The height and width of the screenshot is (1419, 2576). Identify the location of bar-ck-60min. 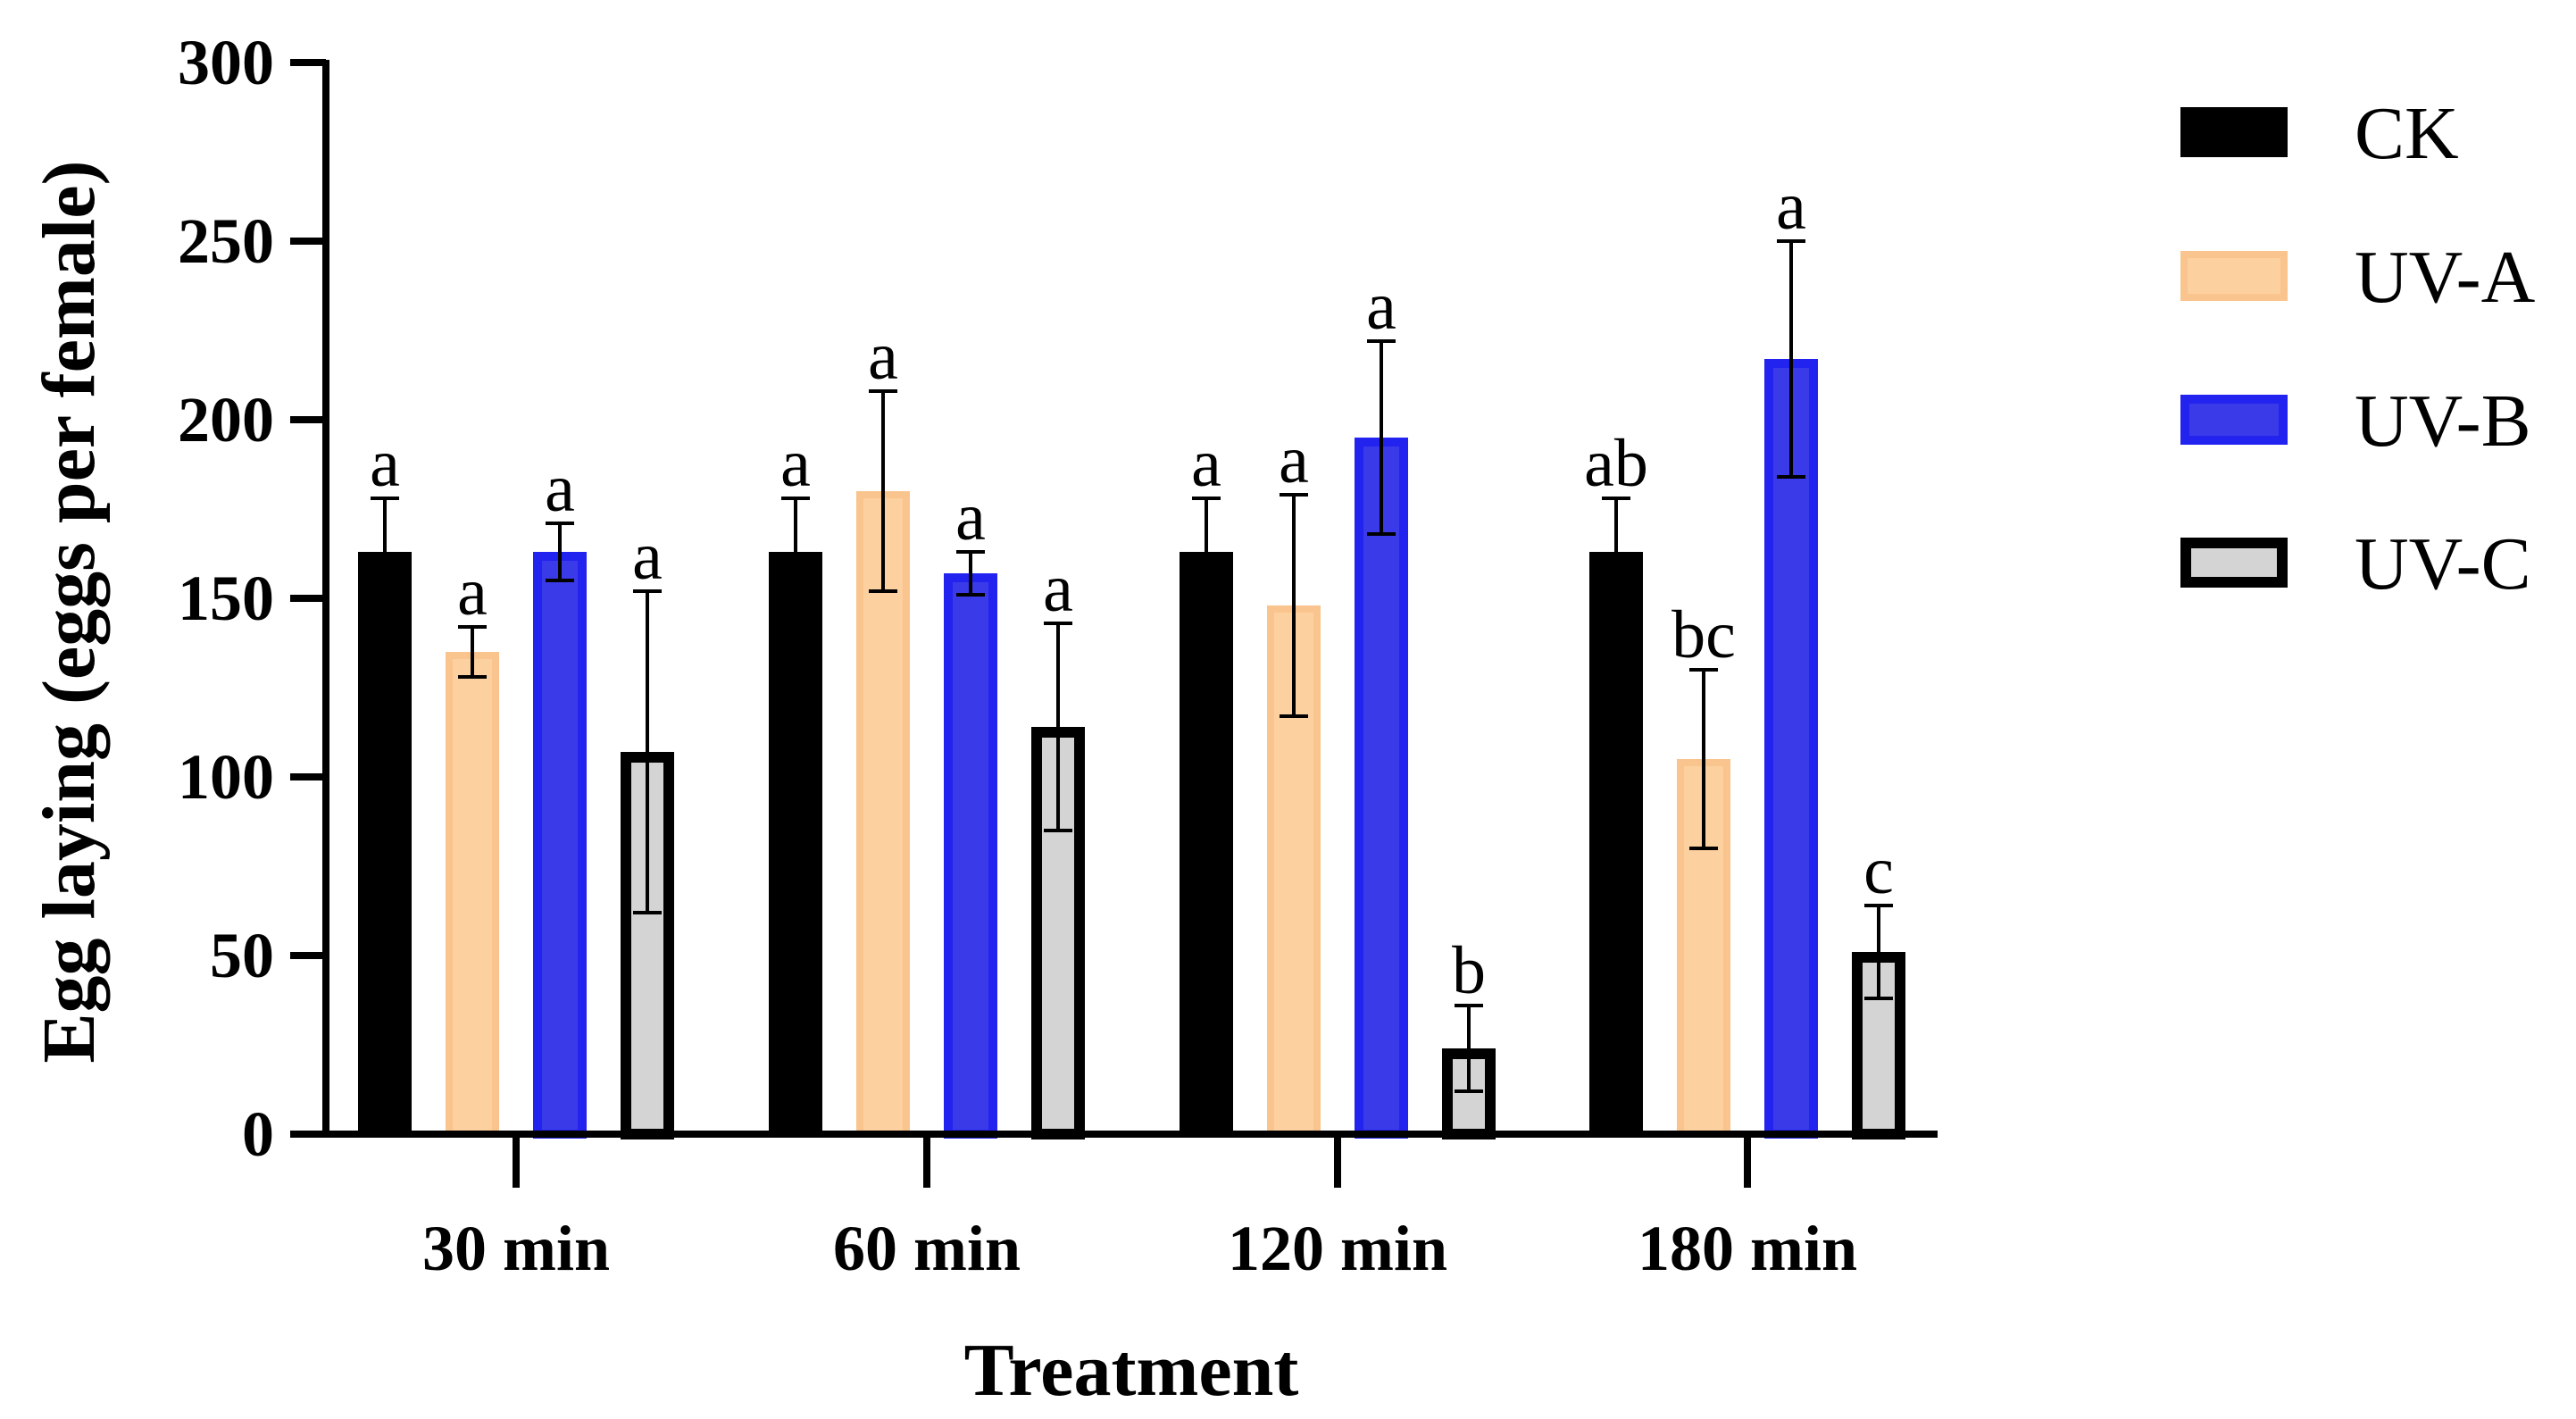
(795, 843).